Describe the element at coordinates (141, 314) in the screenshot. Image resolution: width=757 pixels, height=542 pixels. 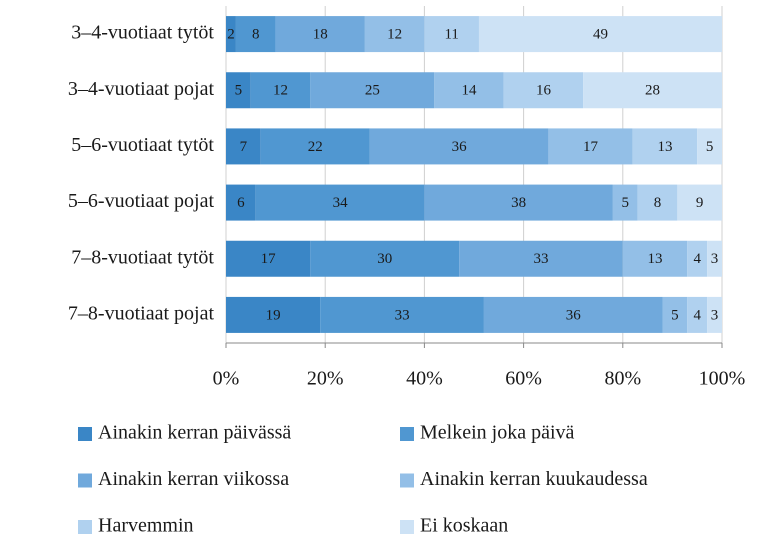
I see `y-tick-label: 7–8-vuotiaat pojat` at that location.